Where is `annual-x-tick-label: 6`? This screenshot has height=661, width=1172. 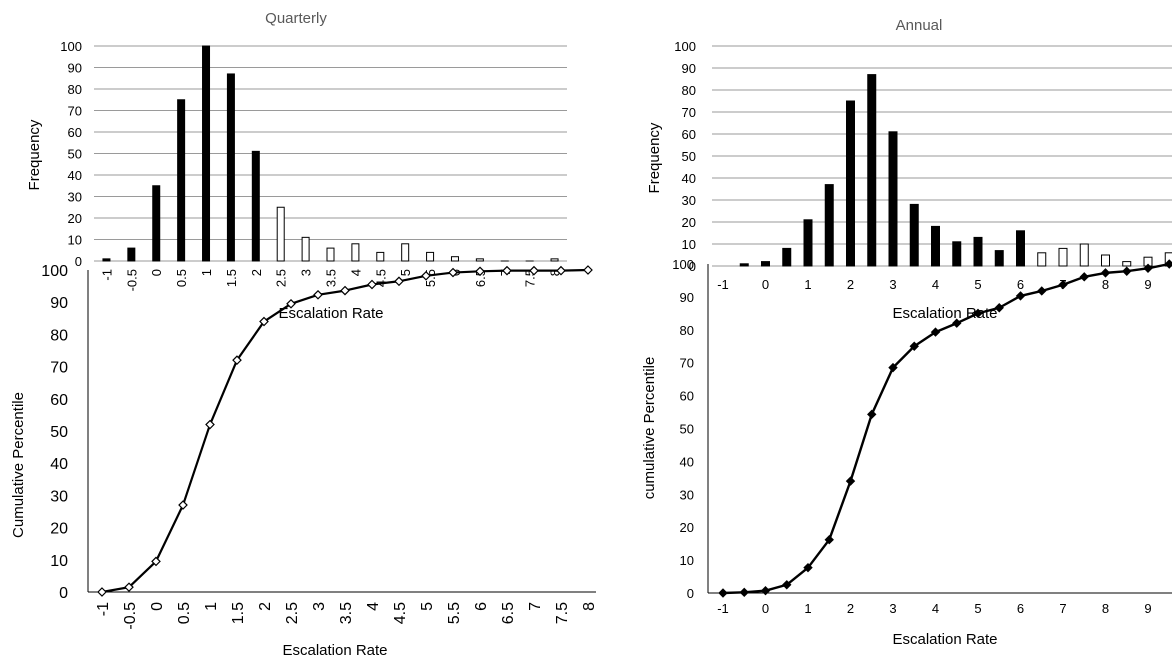
annual-x-tick-label: 6 is located at coordinates (1020, 284).